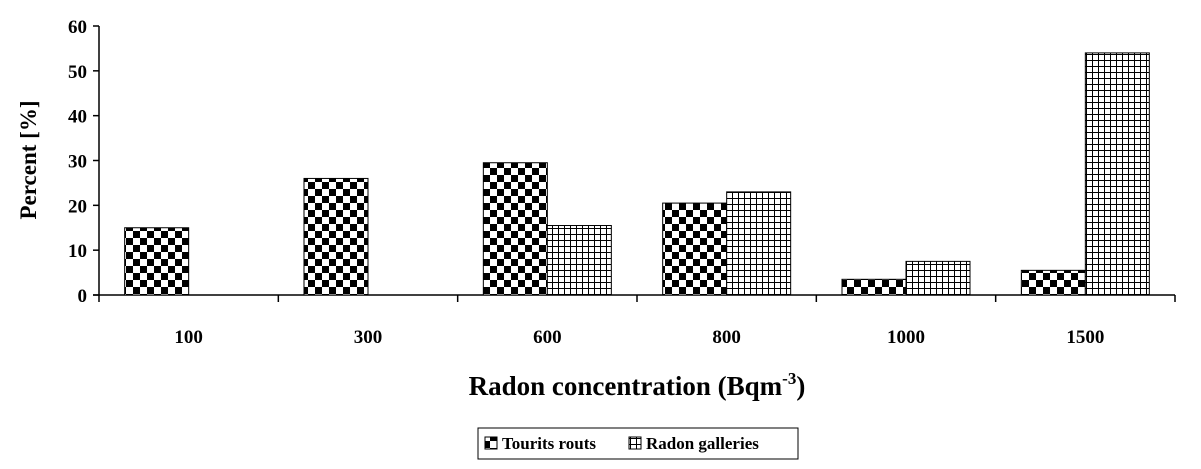  I want to click on x-axis-title: Radon concentration (Bqm-3), so click(637, 385).